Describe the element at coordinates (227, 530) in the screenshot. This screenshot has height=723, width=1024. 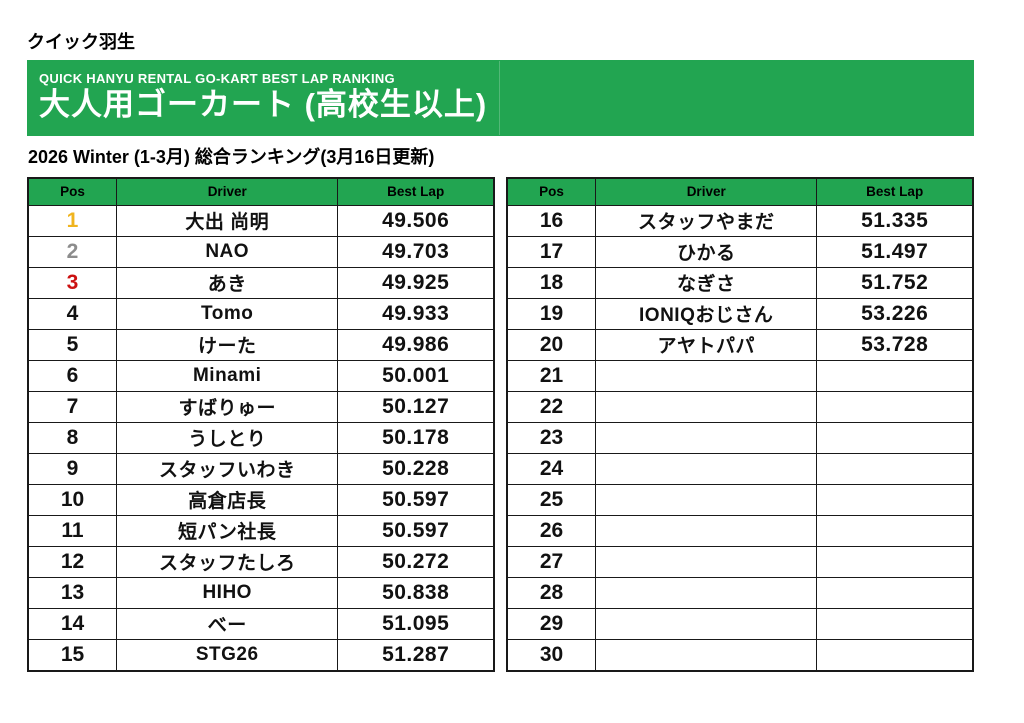
I see `driver-cell: 短パン社長` at that location.